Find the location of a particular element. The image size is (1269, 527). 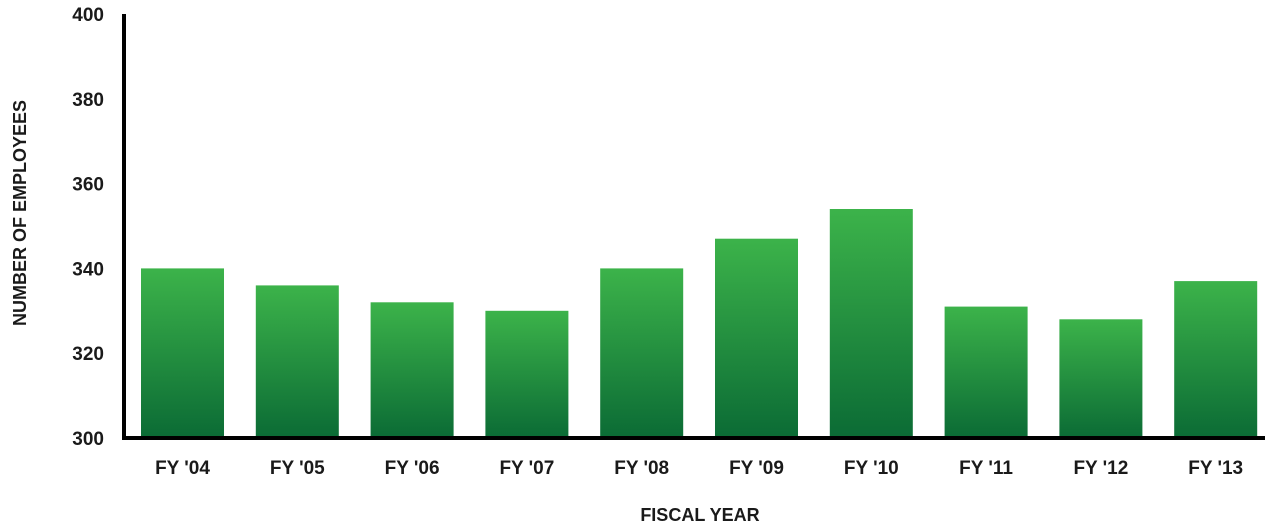

y-tick-labels: 300 320 340 360 380 400 is located at coordinates (88, 227).